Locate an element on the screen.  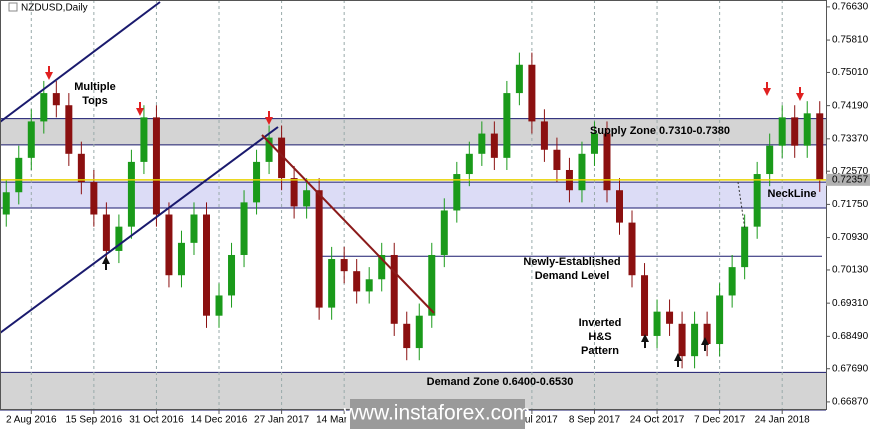
y-tick-label: 0.74190 is located at coordinates (850, 105).